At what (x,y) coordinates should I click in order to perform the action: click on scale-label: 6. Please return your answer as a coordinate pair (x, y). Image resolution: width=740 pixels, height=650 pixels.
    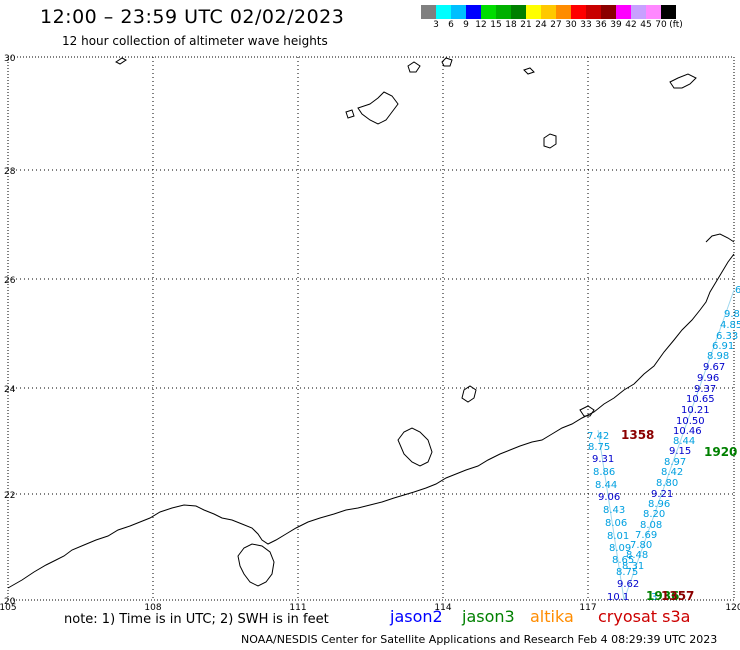
    Looking at the image, I should click on (451, 25).